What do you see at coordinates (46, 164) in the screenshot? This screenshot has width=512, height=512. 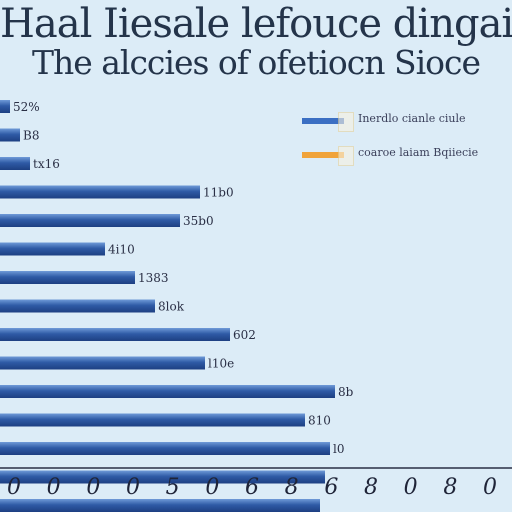 I see `bar-value-label: tx16` at bounding box center [46, 164].